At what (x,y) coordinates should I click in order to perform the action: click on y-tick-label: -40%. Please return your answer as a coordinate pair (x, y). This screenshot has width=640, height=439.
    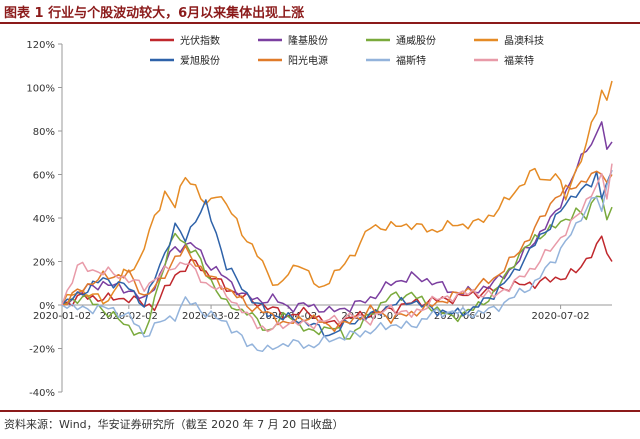
    Looking at the image, I should click on (42, 393).